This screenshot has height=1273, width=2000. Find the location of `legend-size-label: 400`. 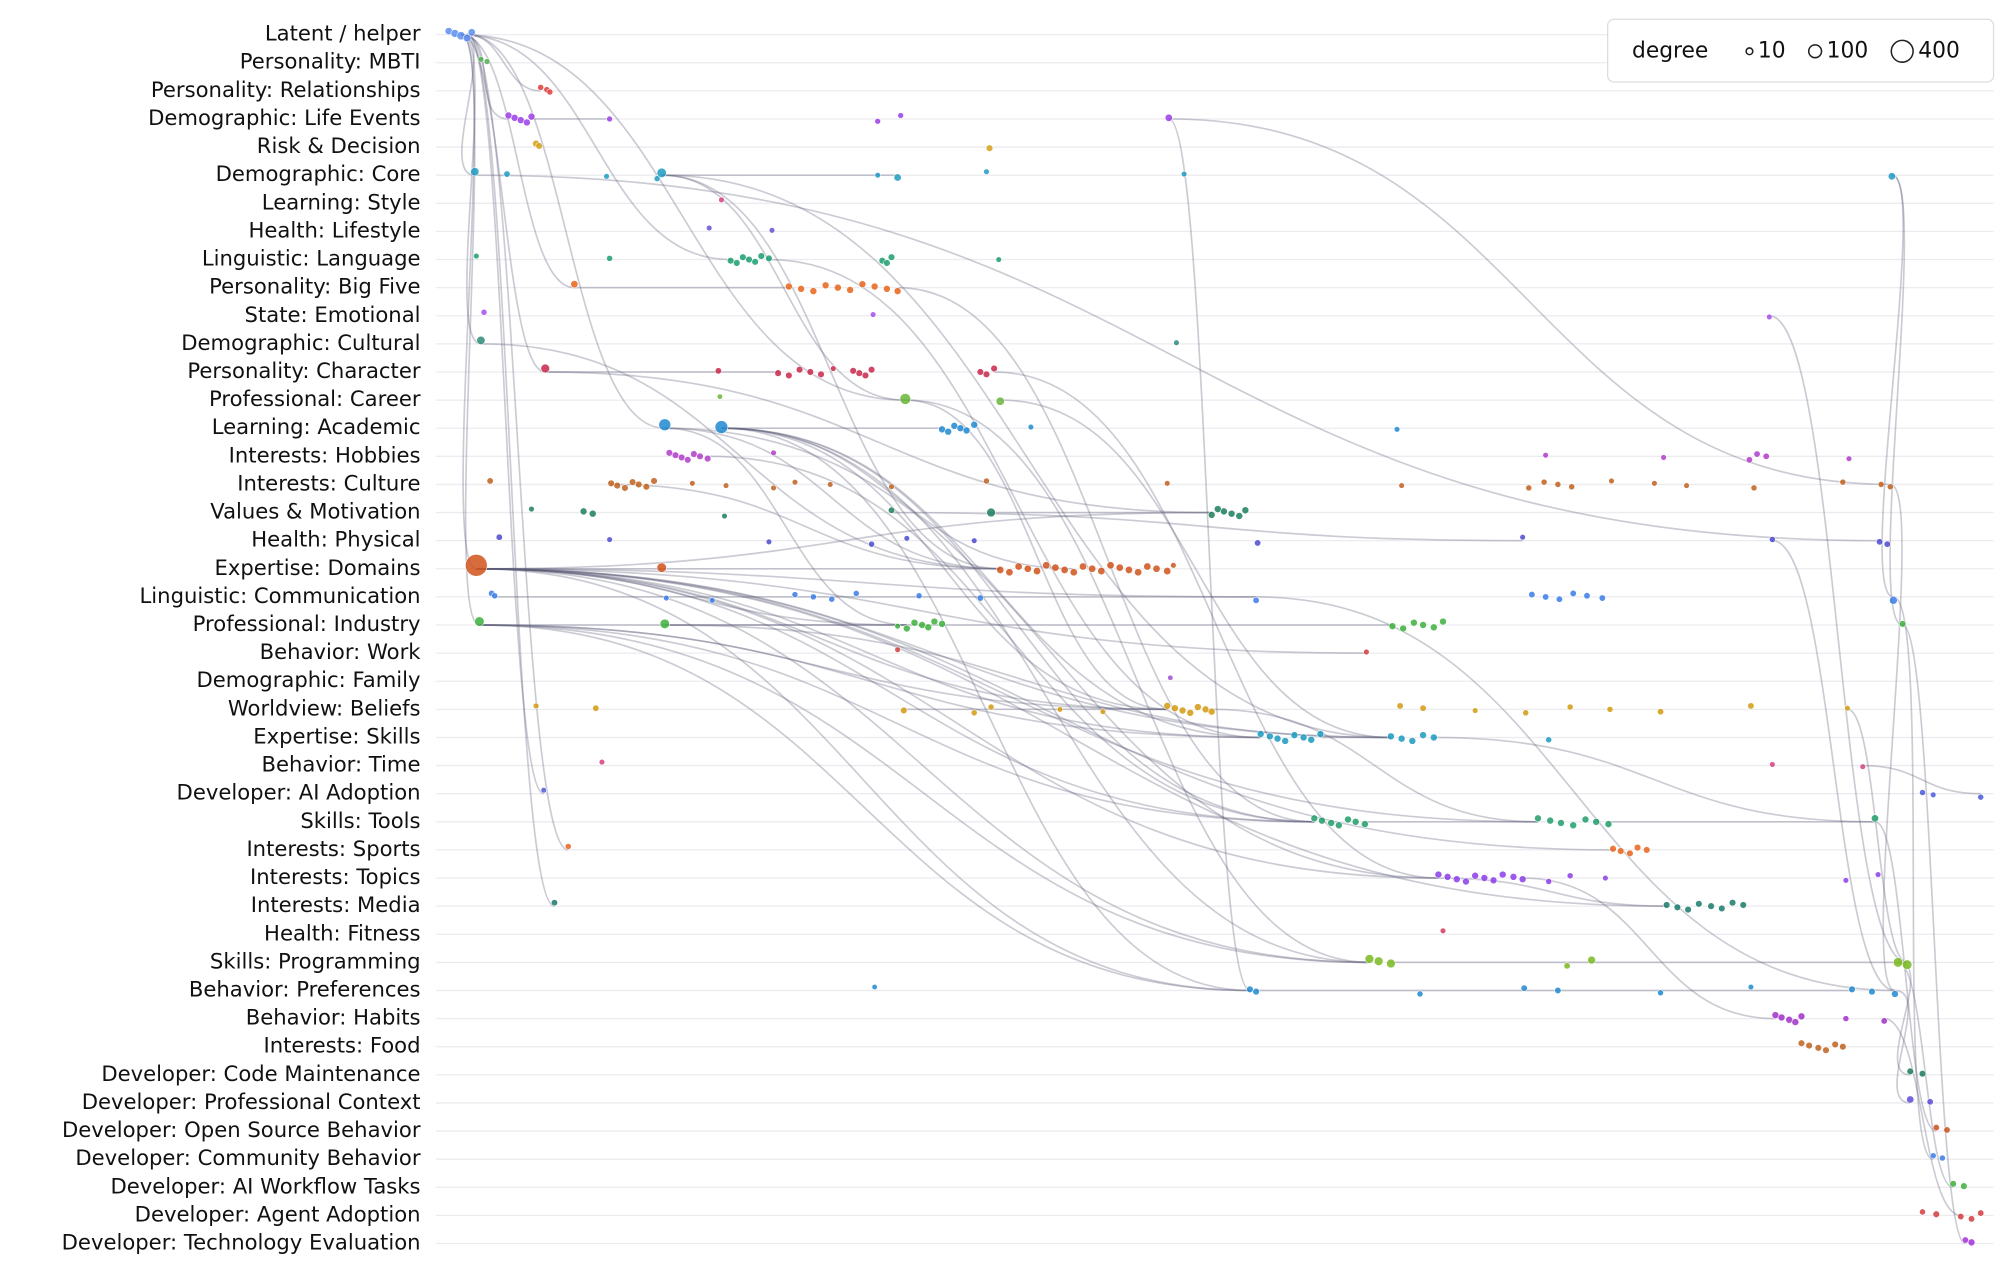

legend-size-label: 400 is located at coordinates (1939, 50).